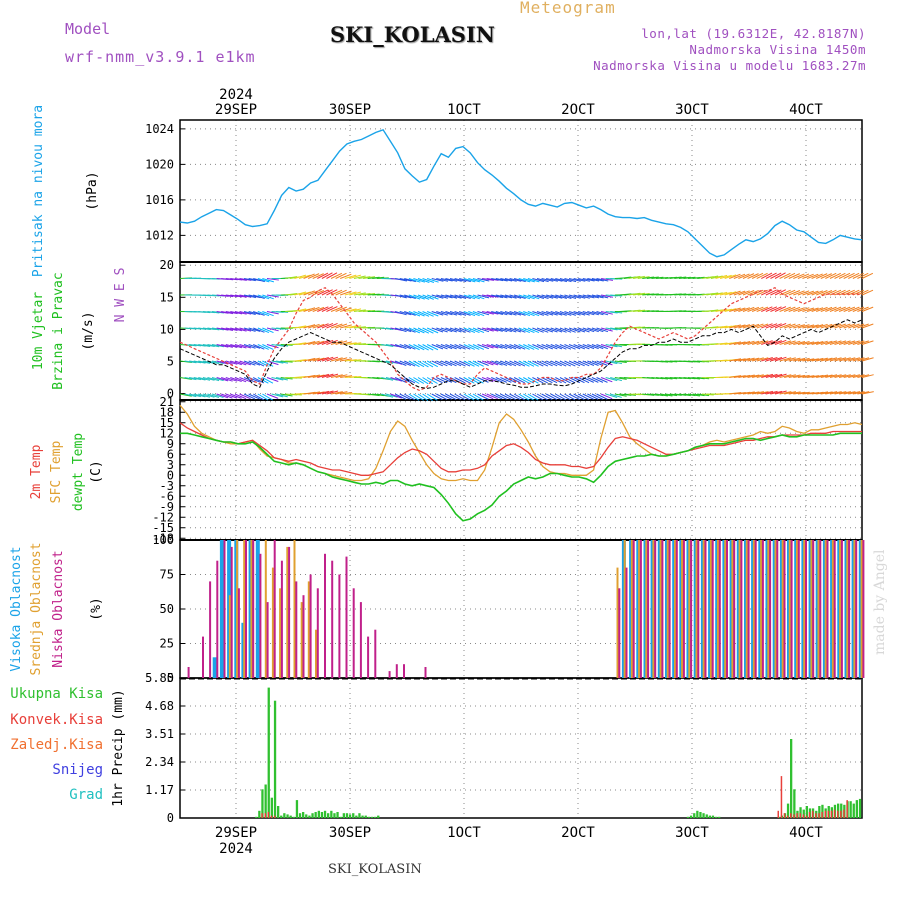 The image size is (900, 900). What do you see at coordinates (88, 330) in the screenshot?
I see `ylabel-wind-unit: (m/s)` at bounding box center [88, 330].